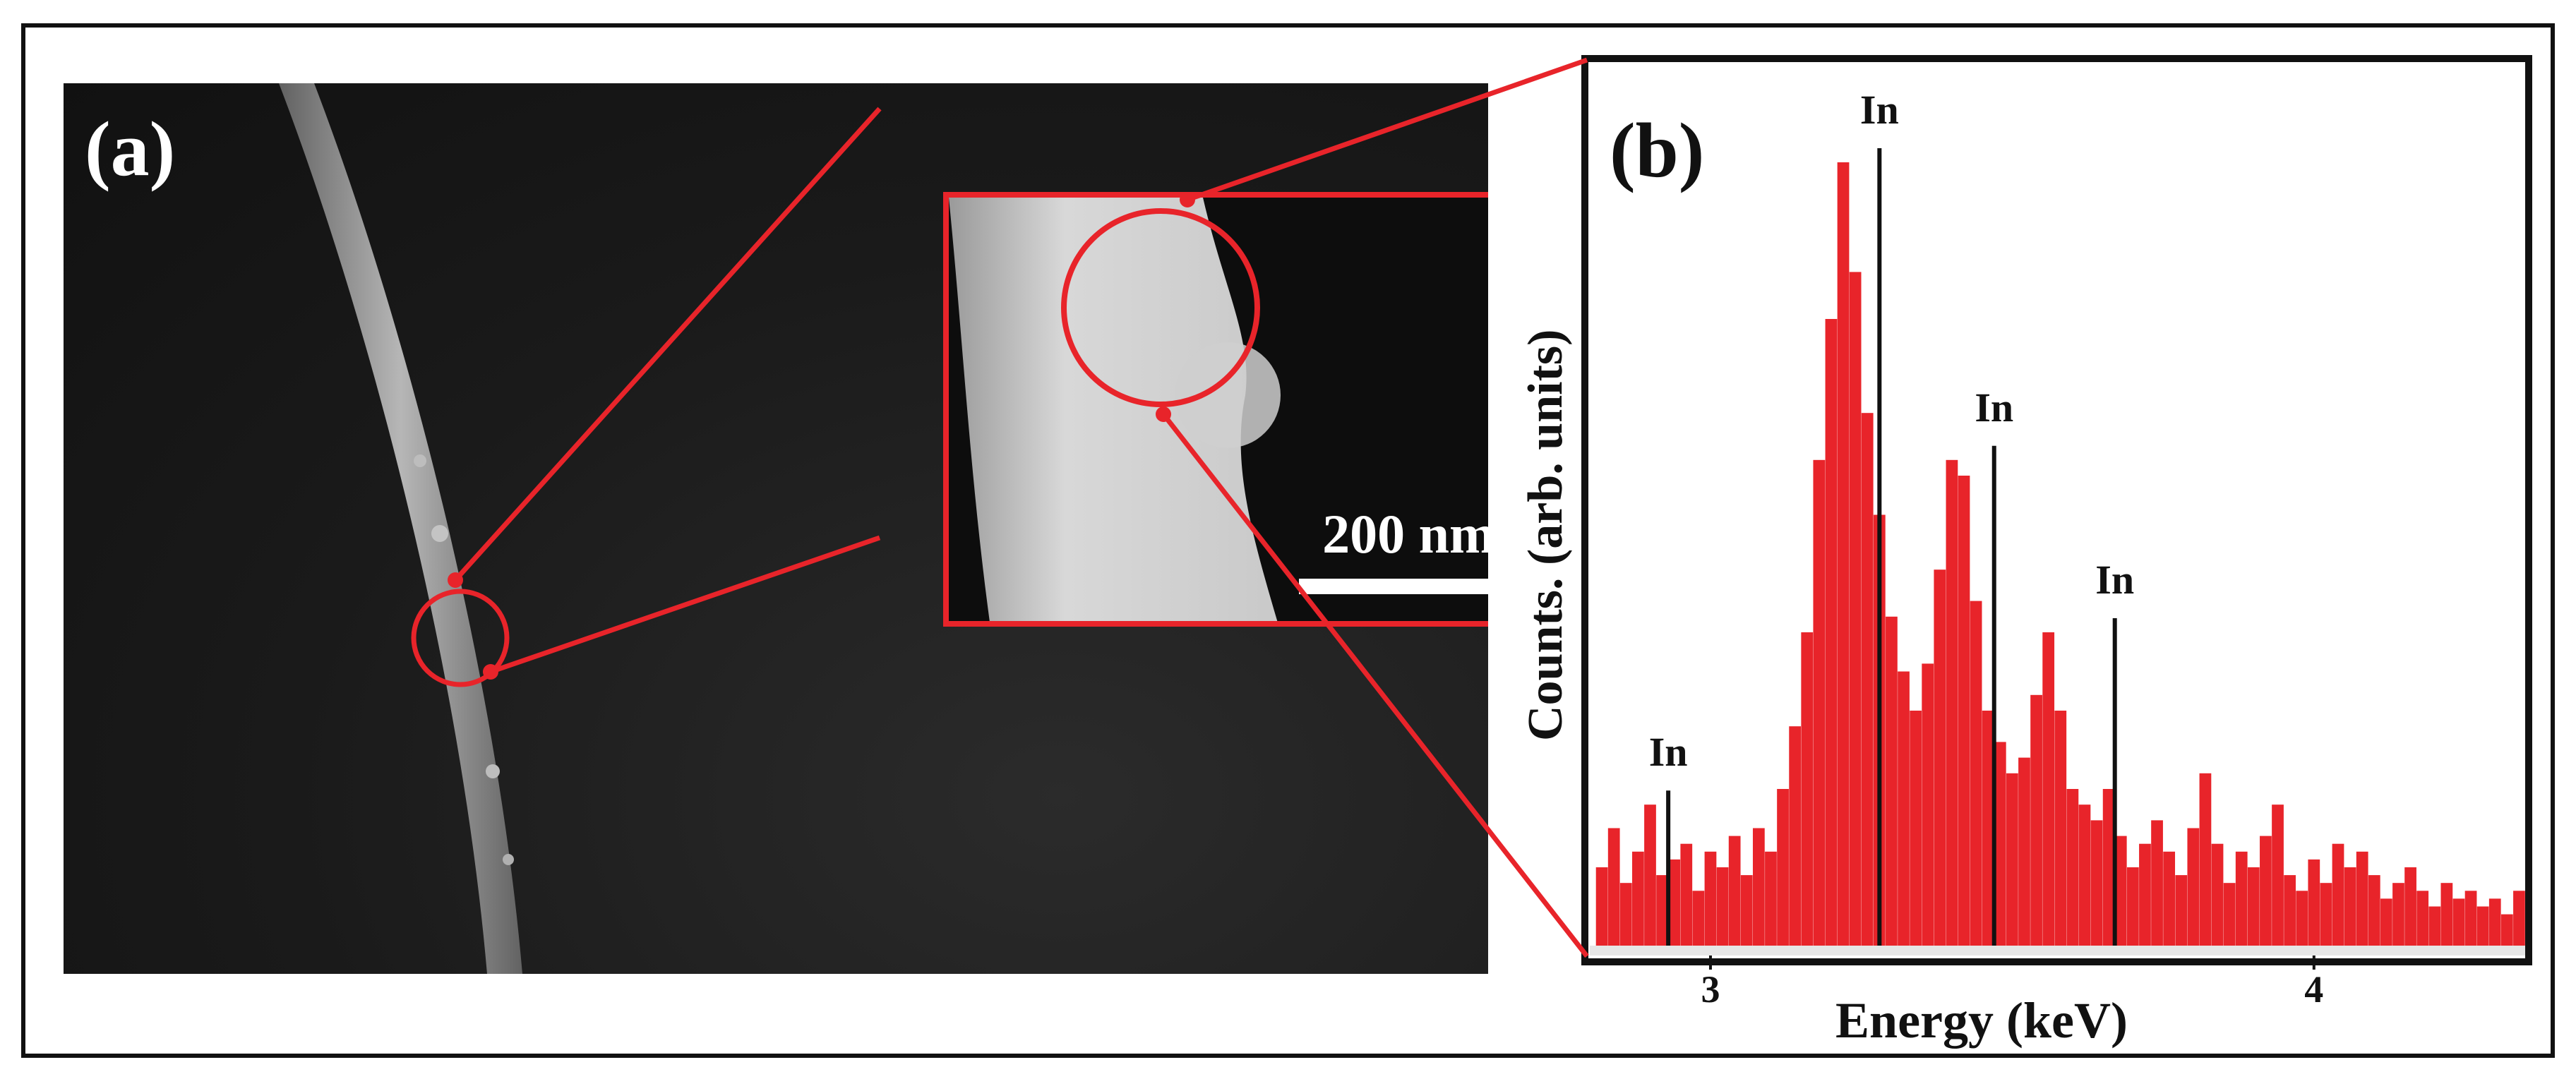 Image resolution: width=2576 pixels, height=1079 pixels. I want to click on inset-nanowire, so click(1113, 410).